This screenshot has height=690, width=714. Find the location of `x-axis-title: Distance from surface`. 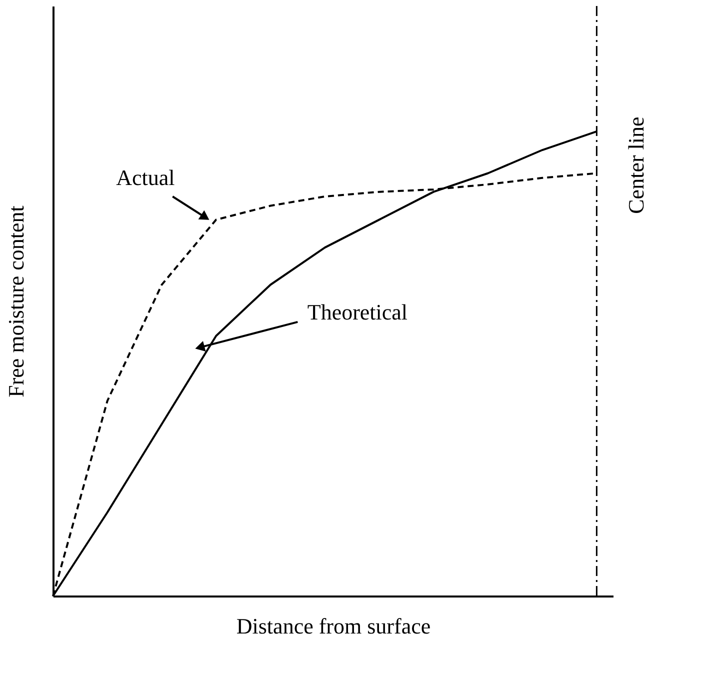

x-axis-title: Distance from surface is located at coordinates (333, 626).